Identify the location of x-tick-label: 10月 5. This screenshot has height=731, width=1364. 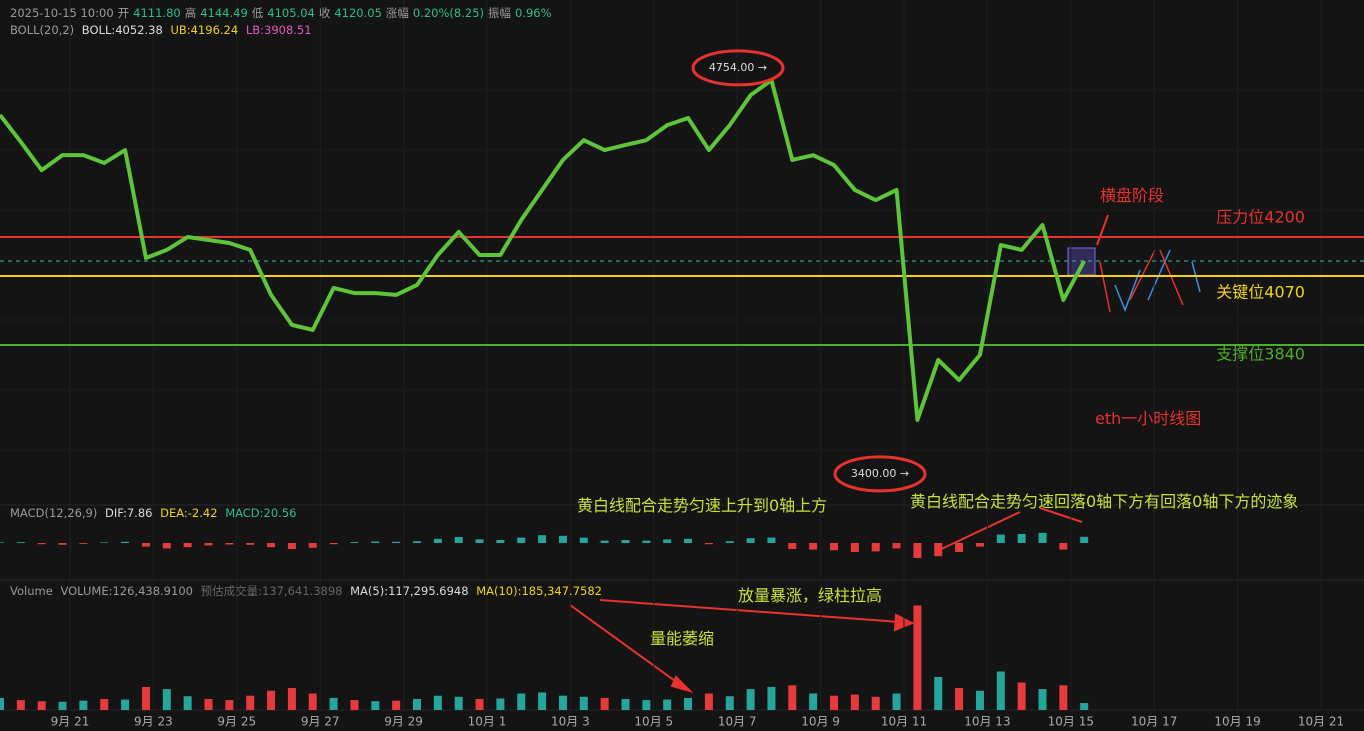
(653, 722).